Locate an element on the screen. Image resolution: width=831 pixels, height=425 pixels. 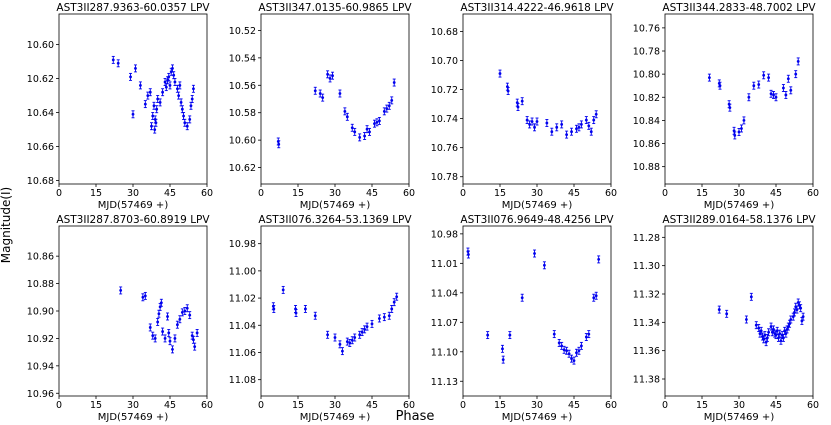
y-tick-label: 10.52 is located at coordinates (242, 31).